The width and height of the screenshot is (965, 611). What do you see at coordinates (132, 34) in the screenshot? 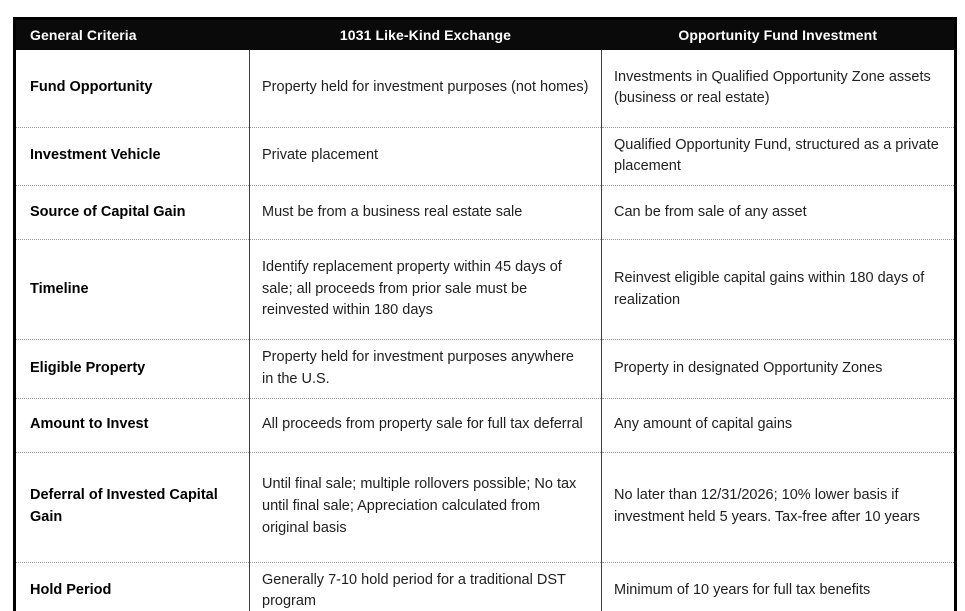
I see `header-general-criteria: General Criteria` at bounding box center [132, 34].